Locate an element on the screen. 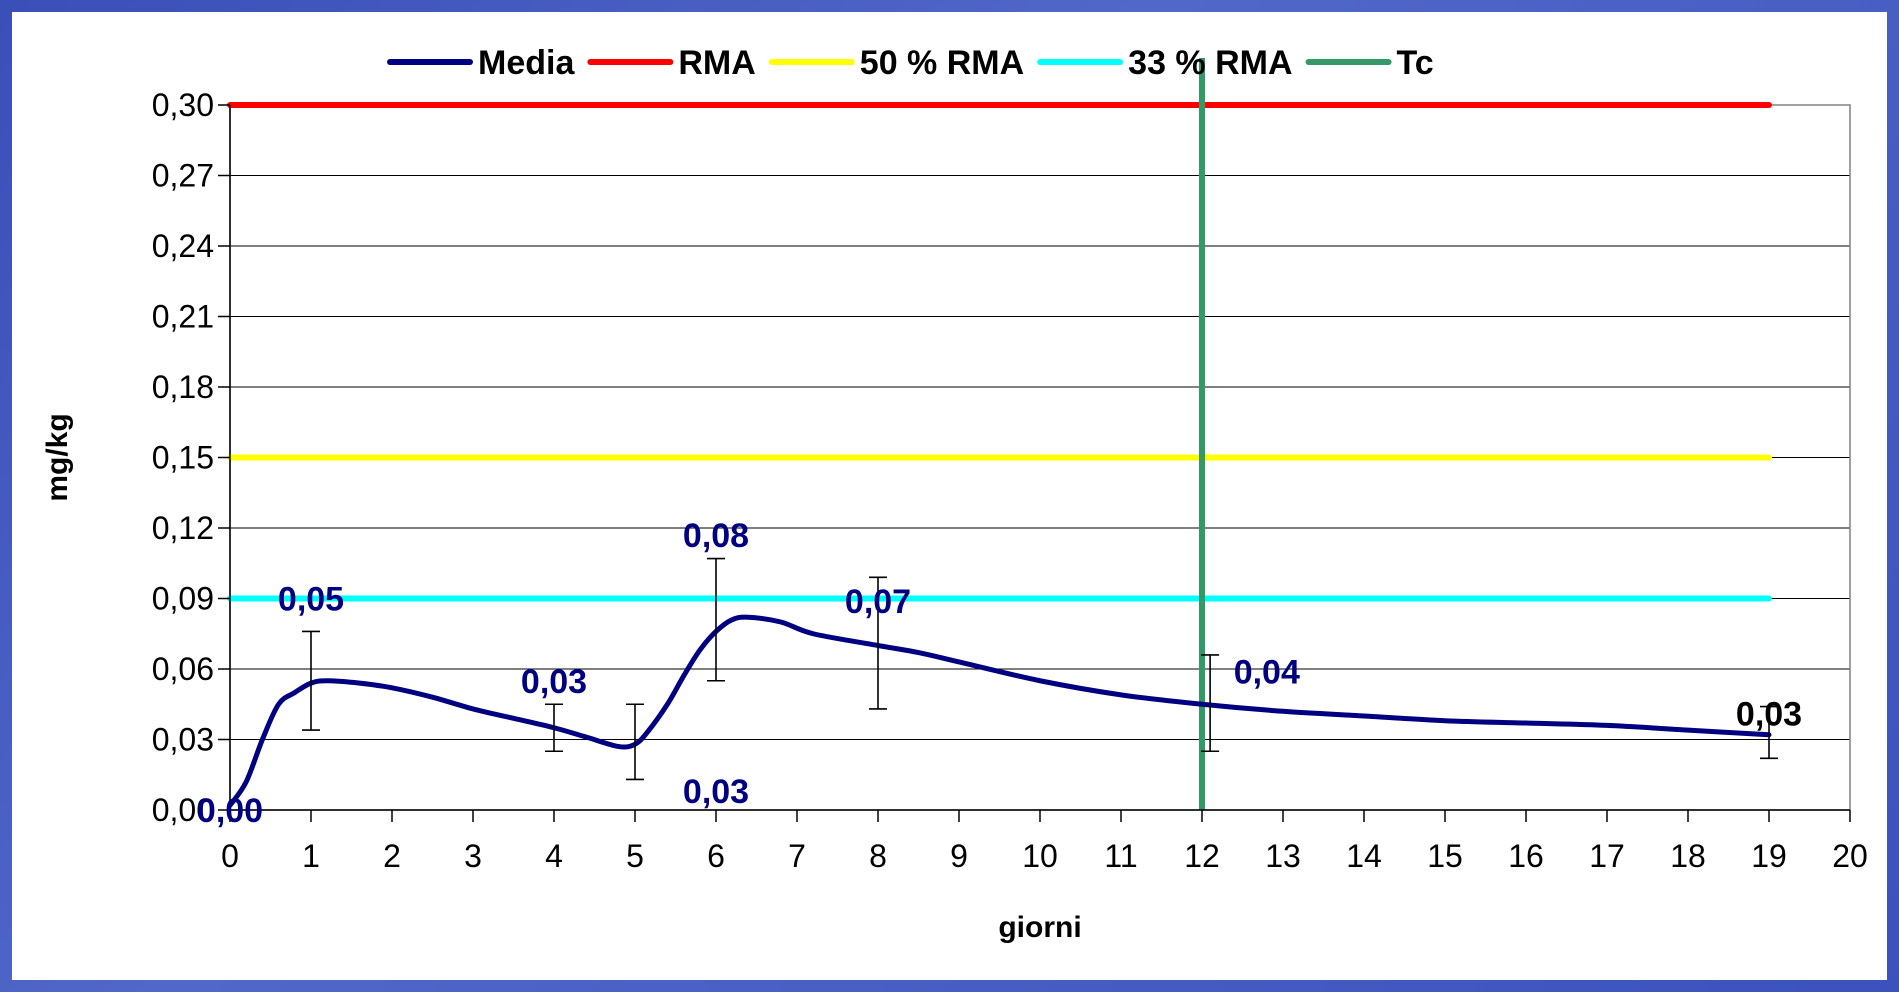 This screenshot has height=992, width=1899. data-label: 0,05 is located at coordinates (311, 600).